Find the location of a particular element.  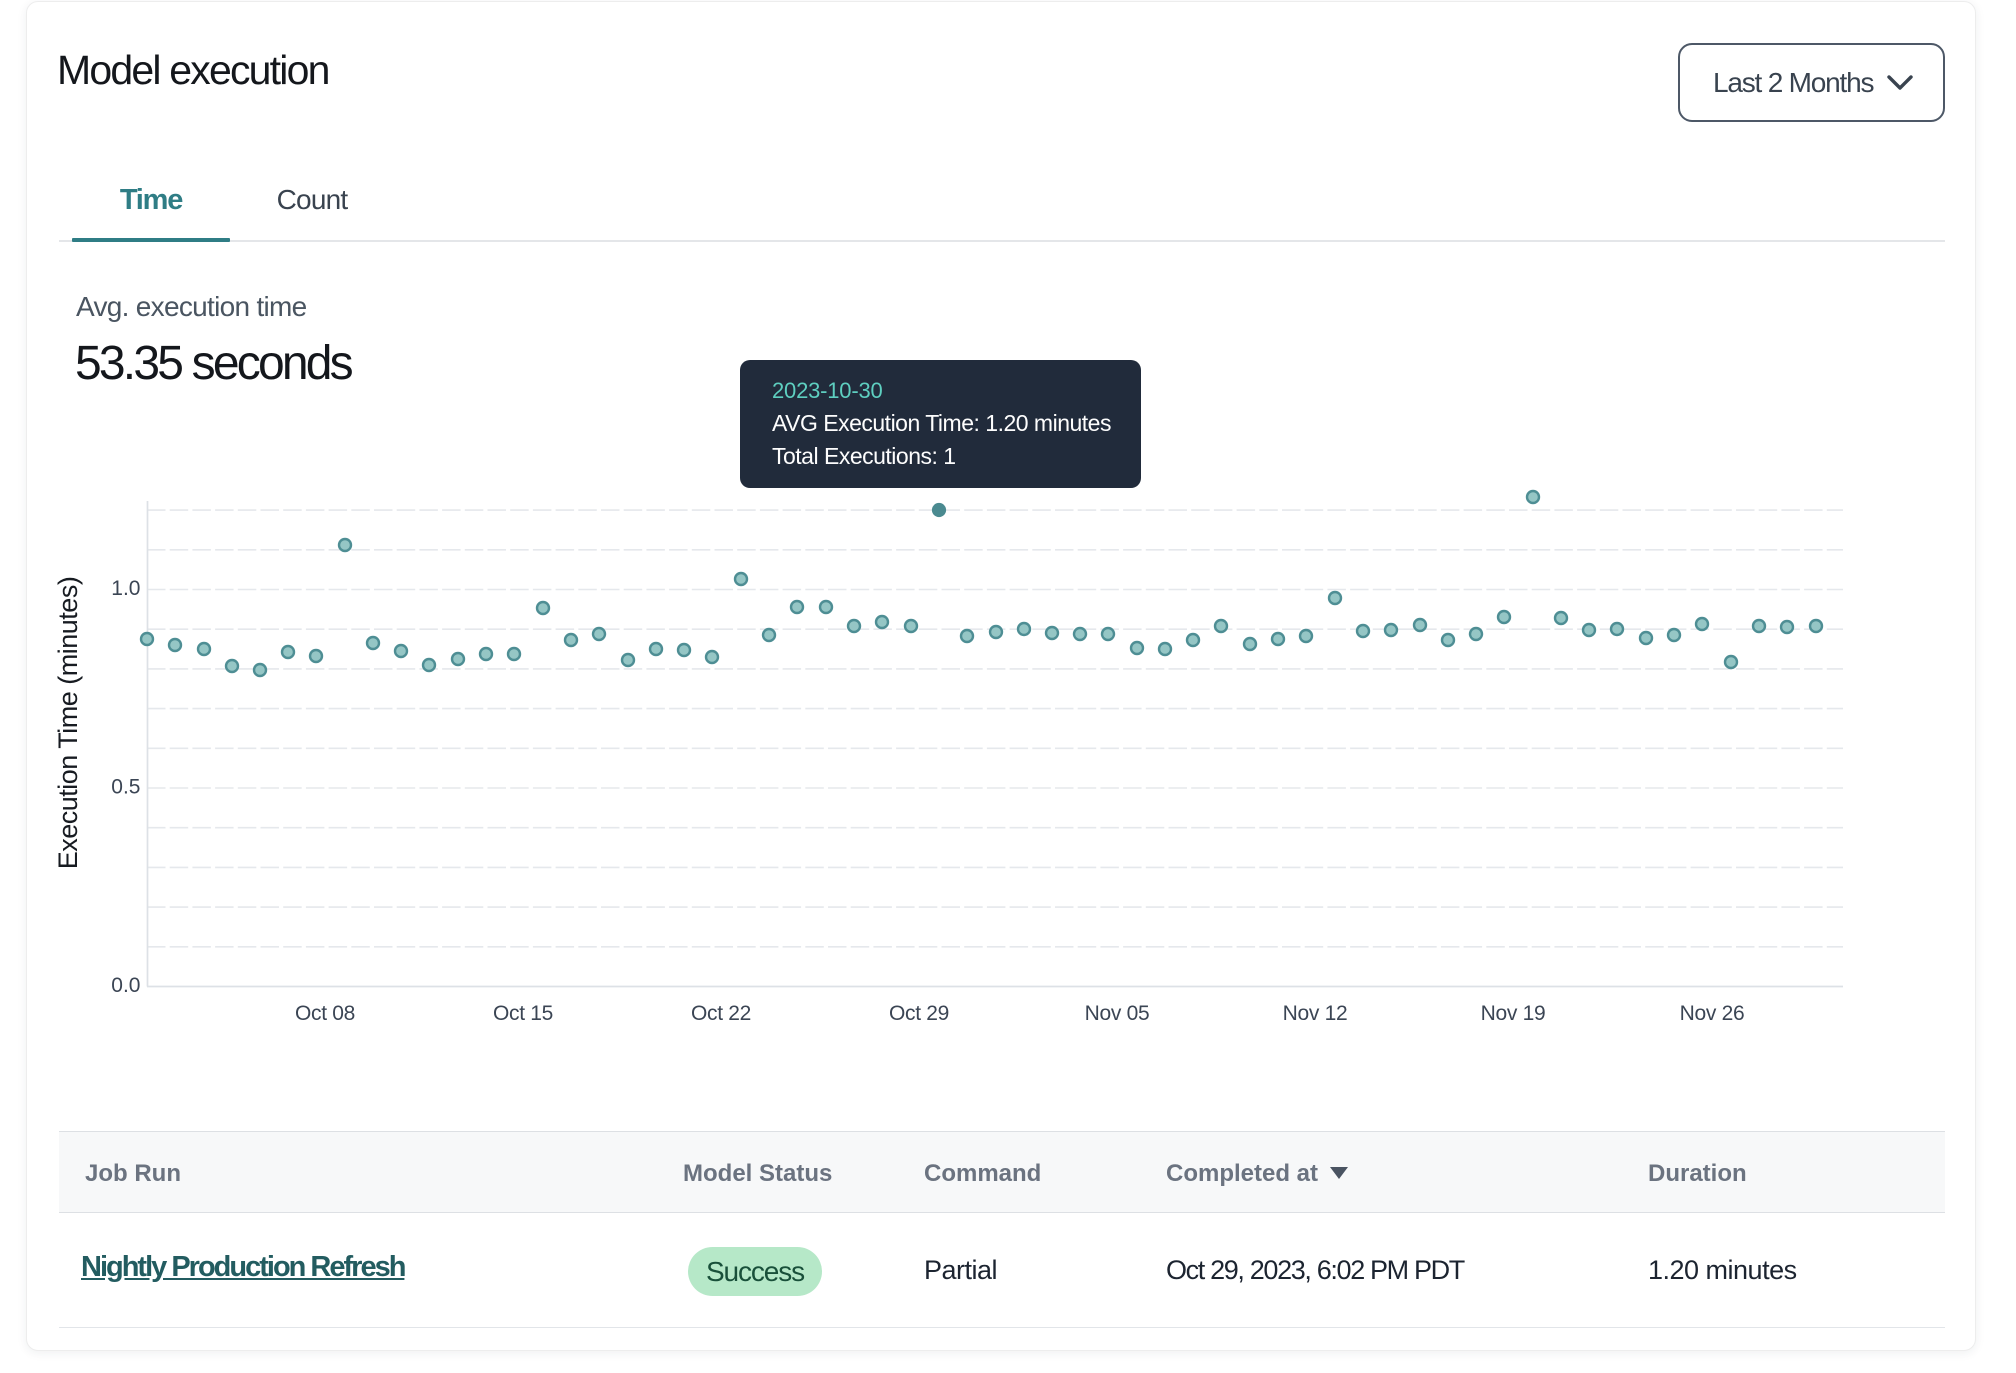

svg-text: 0.0 is located at coordinates (125, 985).